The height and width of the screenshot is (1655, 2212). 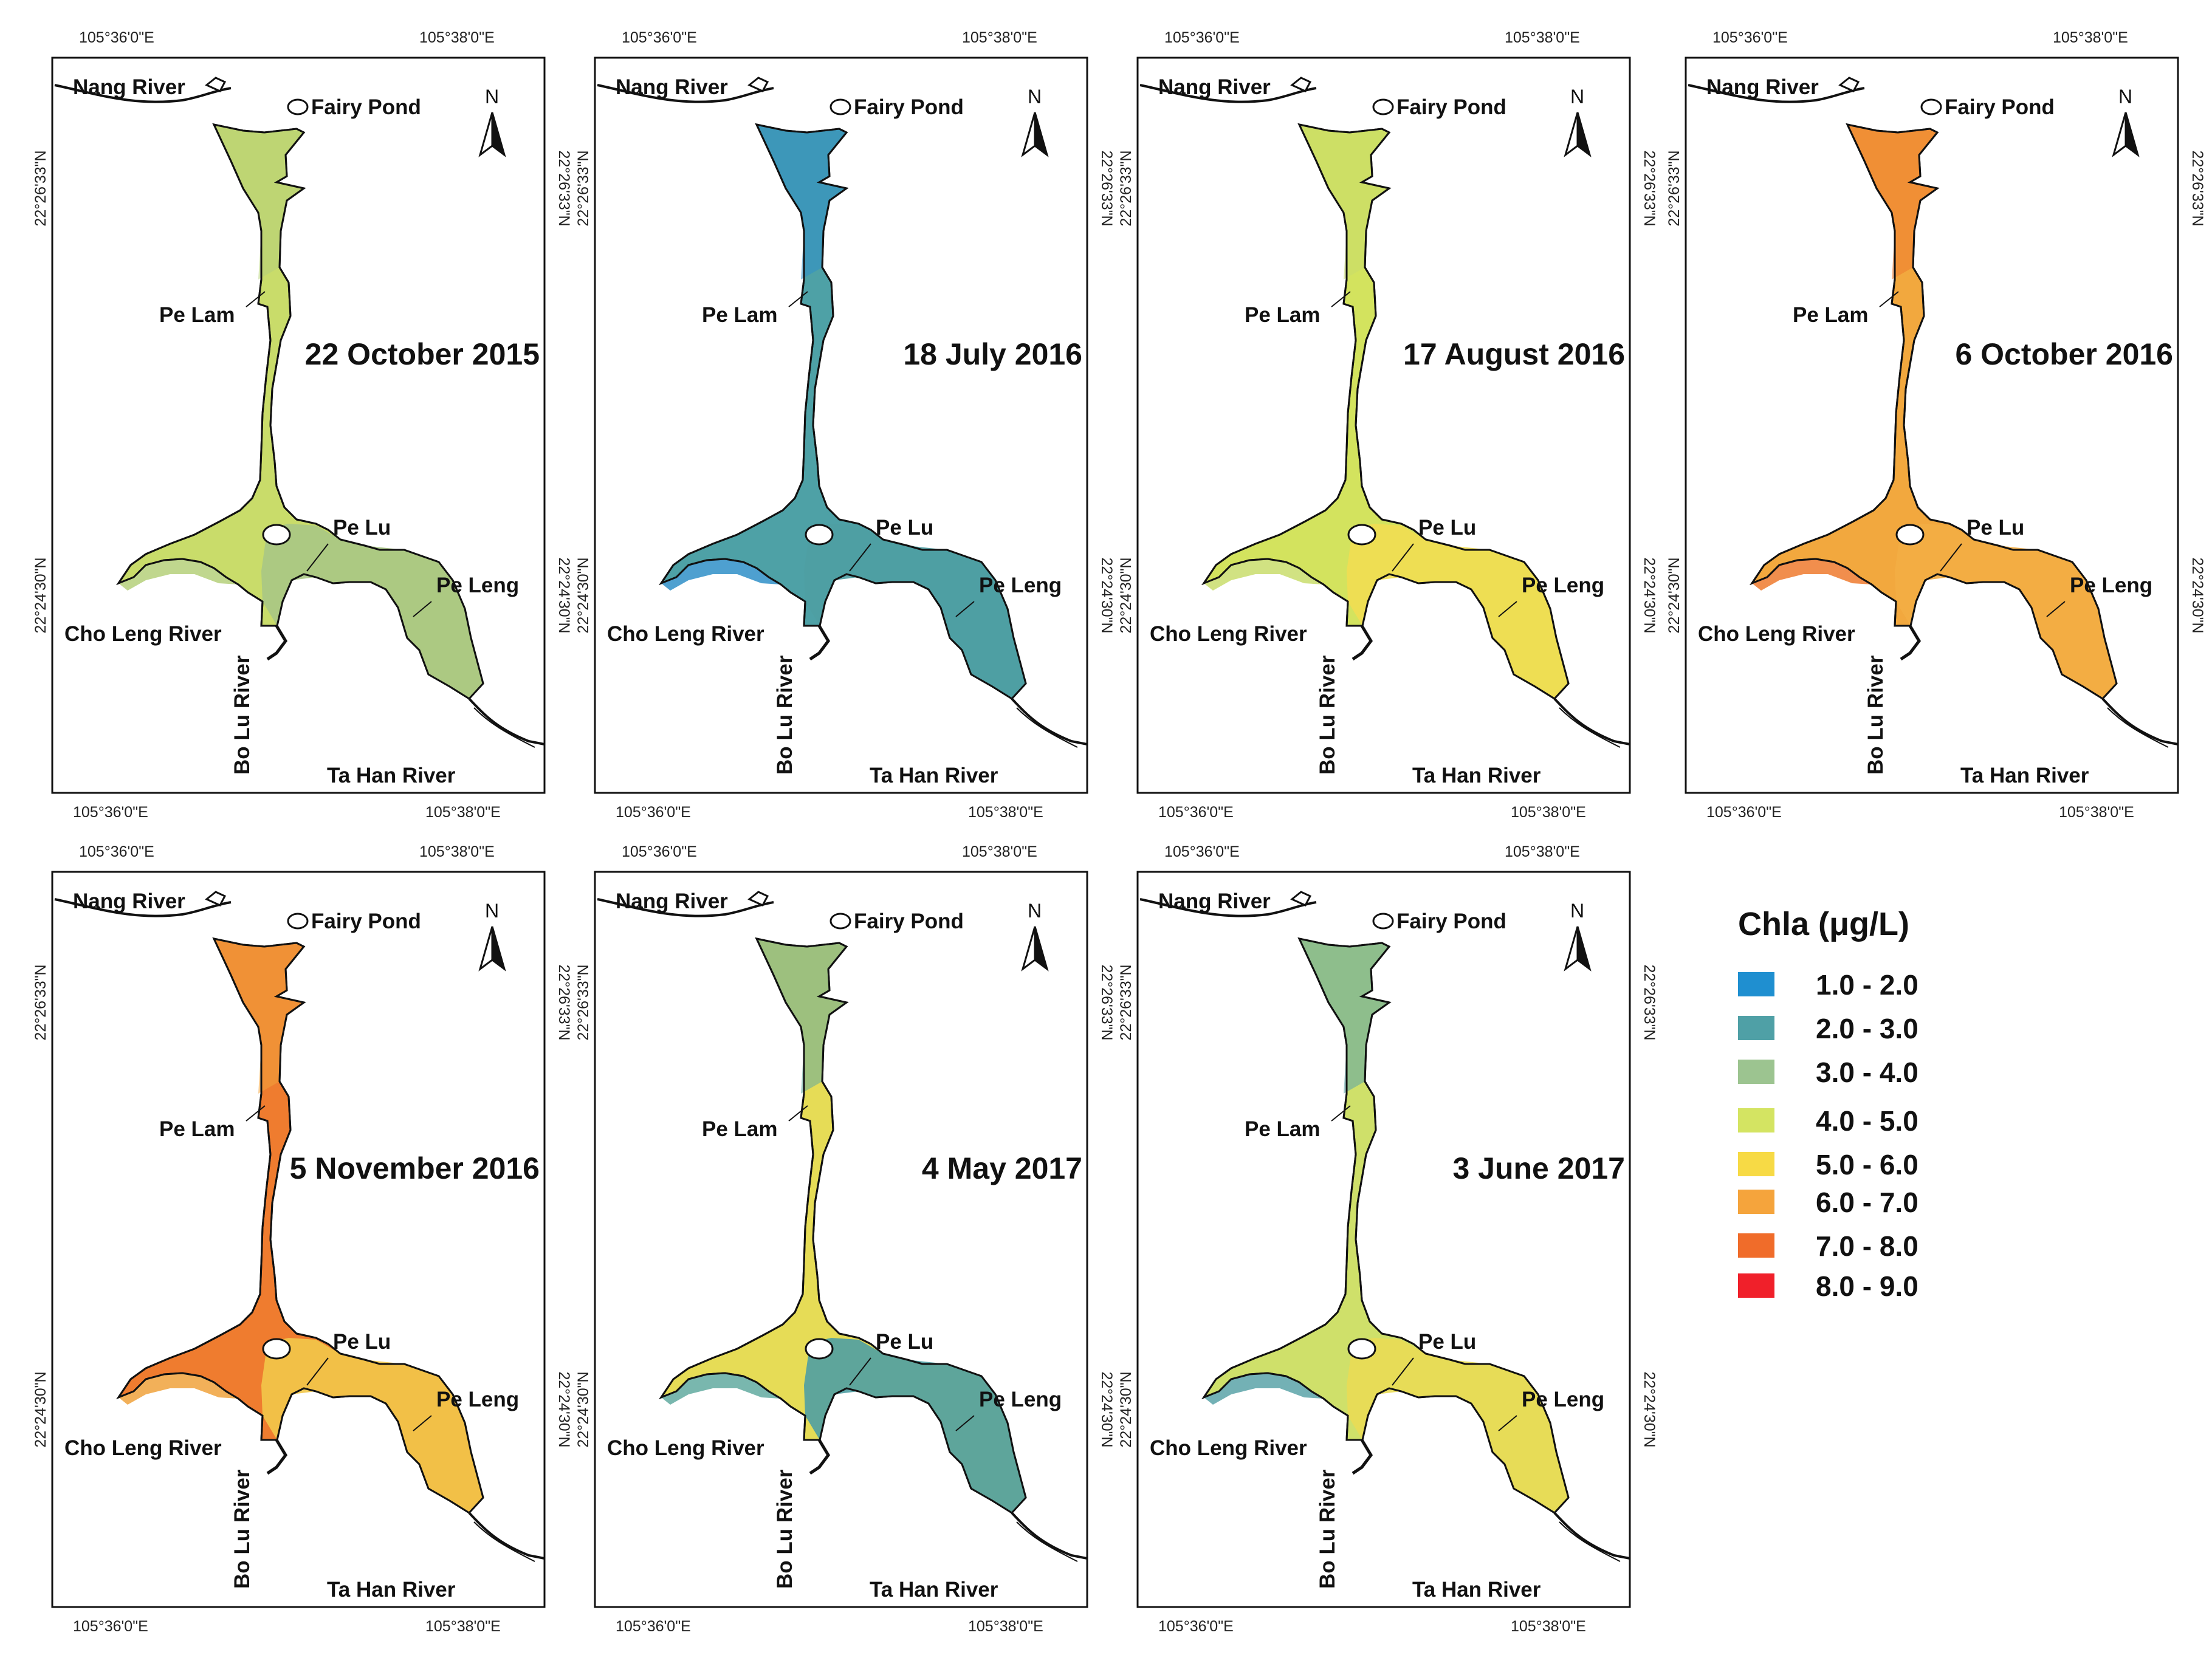 What do you see at coordinates (1867, 985) in the screenshot?
I see `legend-label: 1.0 - 2.0` at bounding box center [1867, 985].